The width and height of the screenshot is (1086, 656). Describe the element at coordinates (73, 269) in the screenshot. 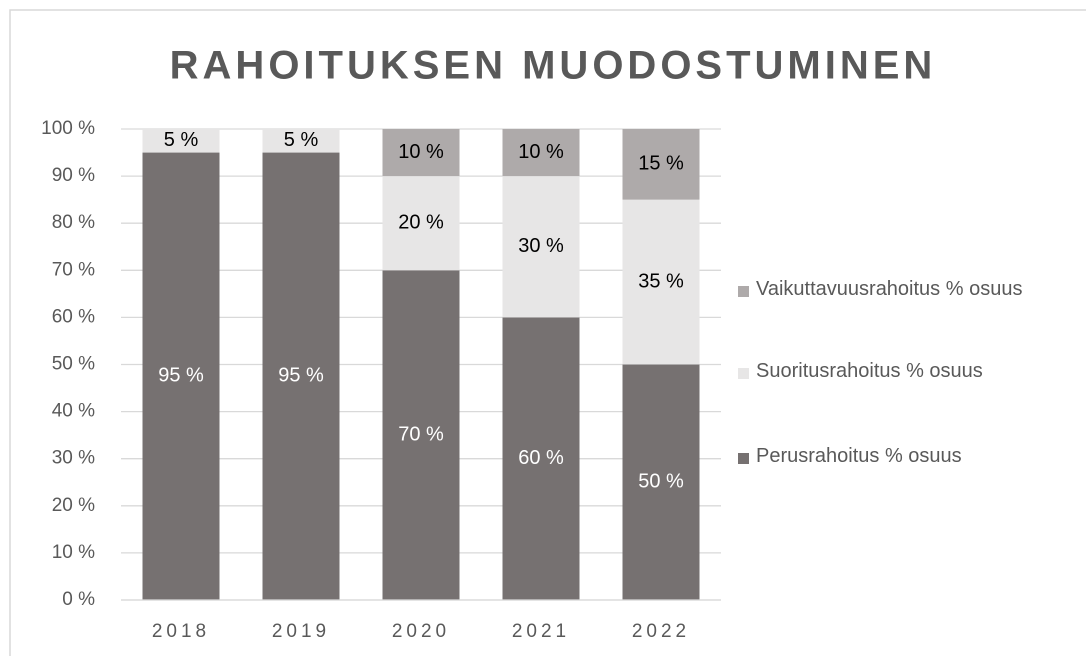

I see `y-tick-label: 70 %` at that location.